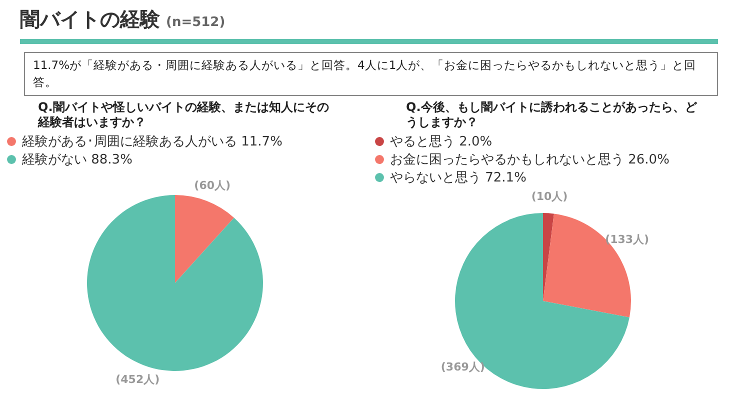 This screenshot has width=736, height=404. Describe the element at coordinates (441, 142) in the screenshot. I see `legend-label: やると思う 2.0%` at that location.